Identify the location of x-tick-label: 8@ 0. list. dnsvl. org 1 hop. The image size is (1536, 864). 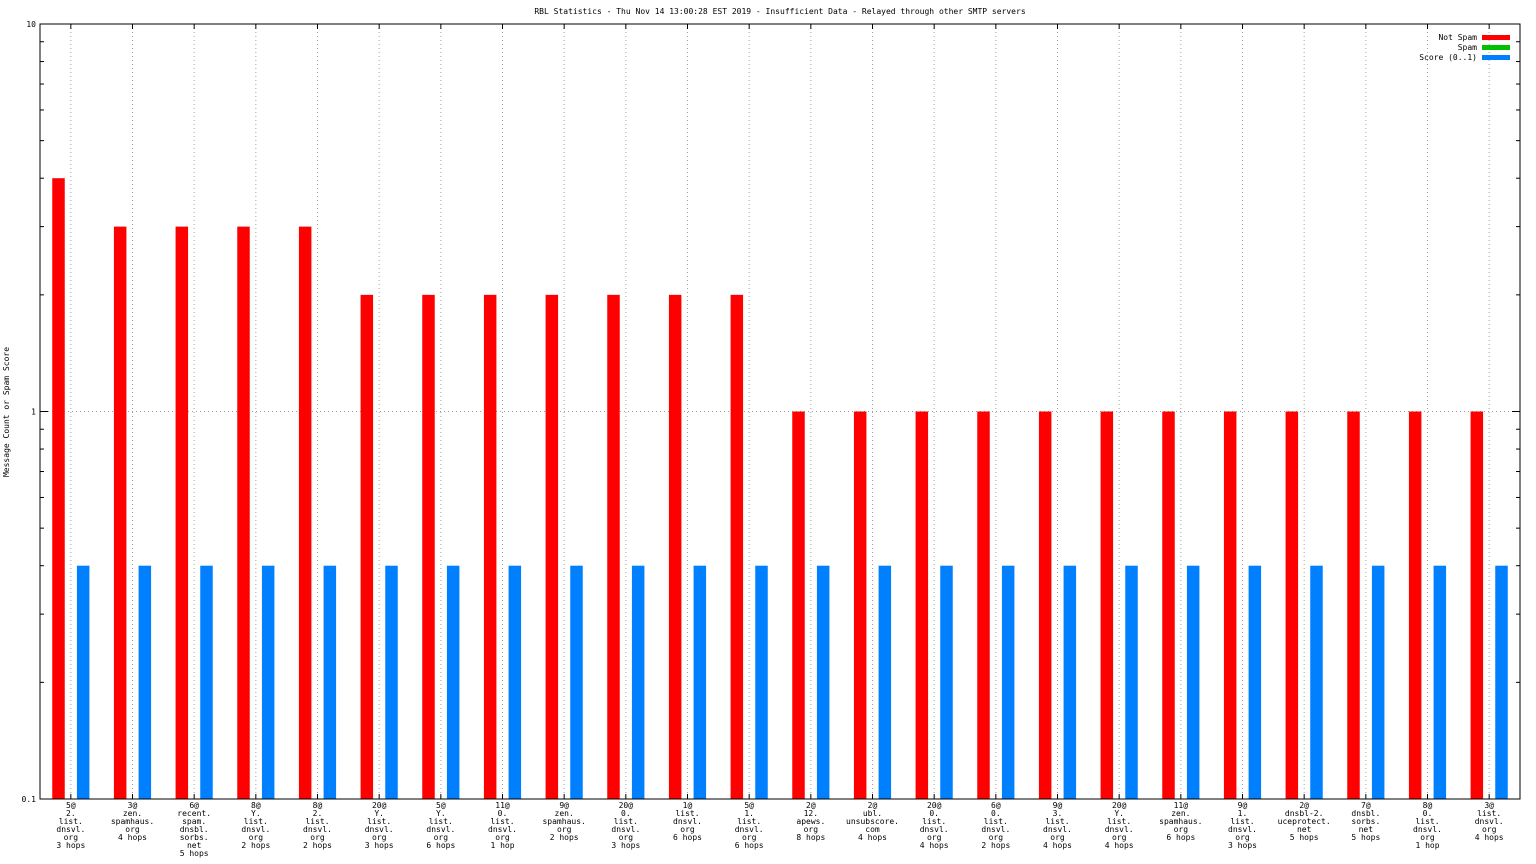
(1427, 825).